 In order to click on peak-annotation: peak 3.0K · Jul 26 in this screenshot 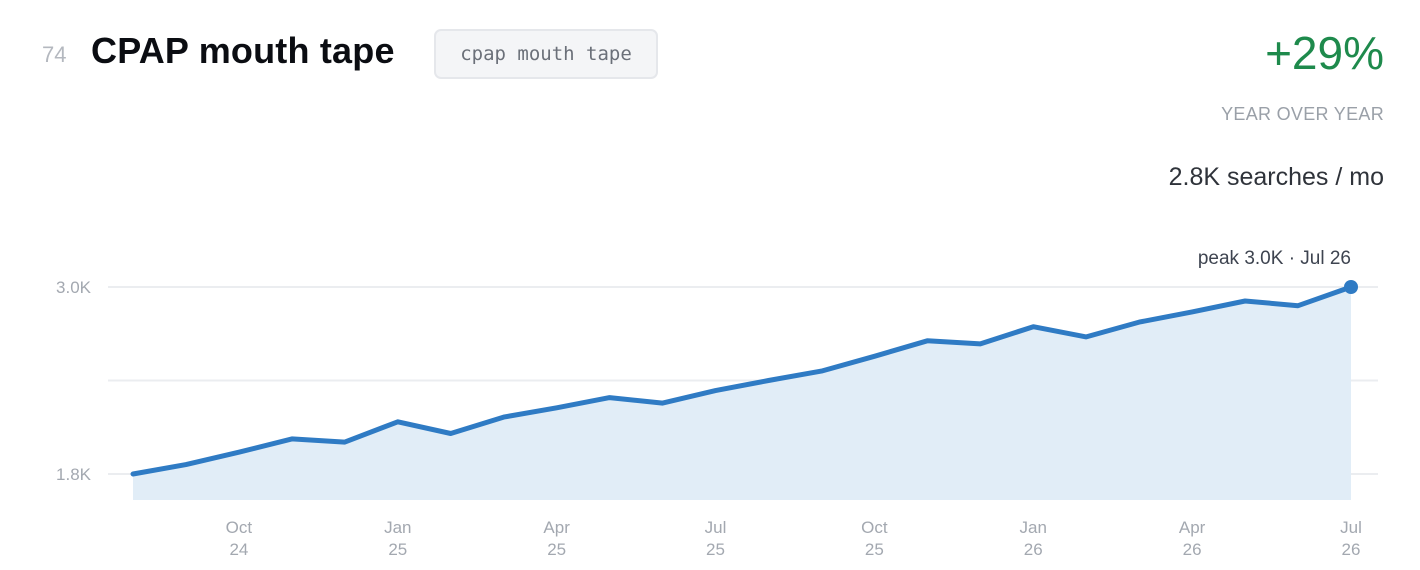, I will do `click(1278, 271)`.